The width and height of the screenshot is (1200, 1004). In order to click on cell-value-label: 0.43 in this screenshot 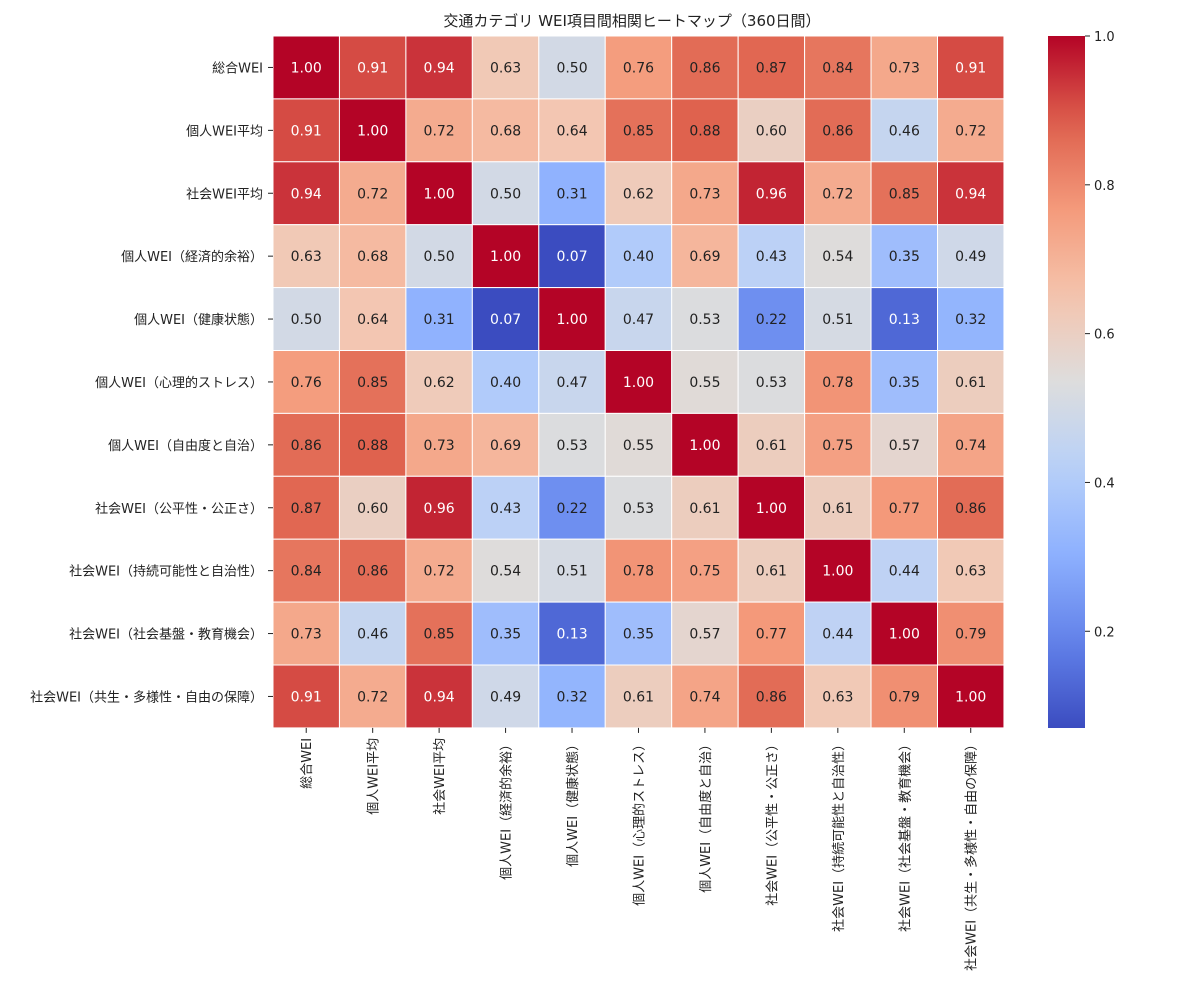, I will do `click(771, 257)`.